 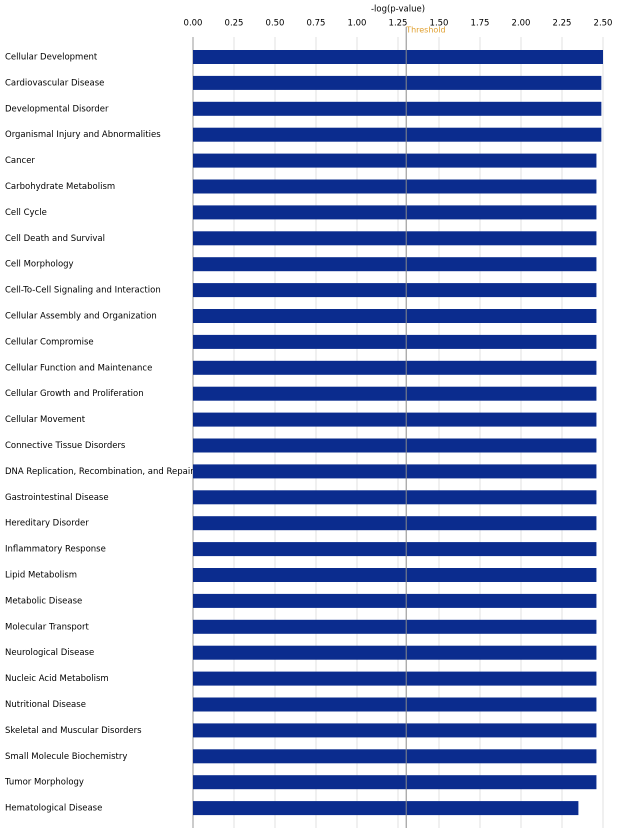 I want to click on x-tick-label: 1.00, so click(x=357, y=24).